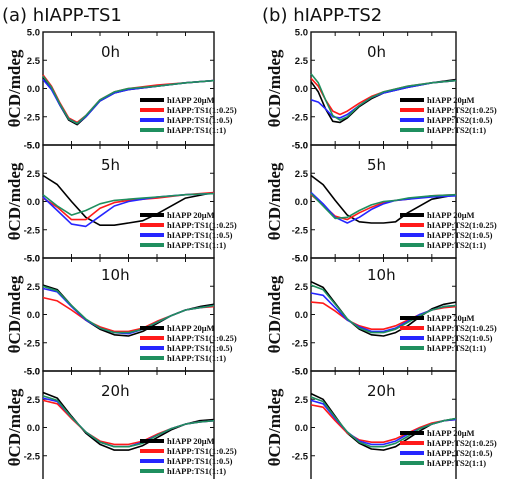 The height and width of the screenshot is (479, 519). Describe the element at coordinates (62, 15) in the screenshot. I see `chart-title: (a) hIAPP-TS1` at that location.